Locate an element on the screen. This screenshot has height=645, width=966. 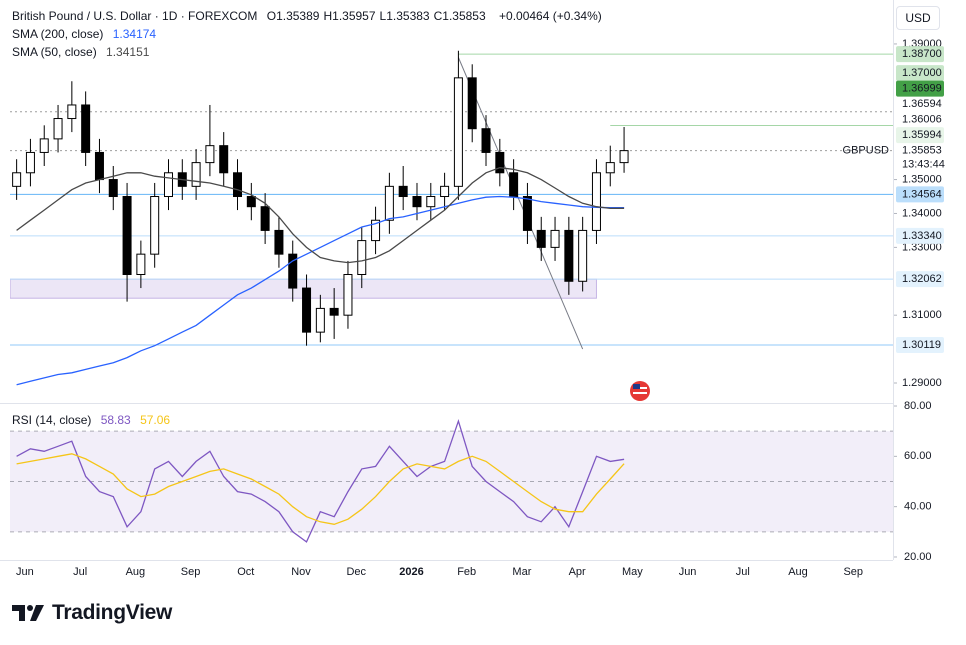
symbol-label: GBPUSD is located at coordinates (866, 151).